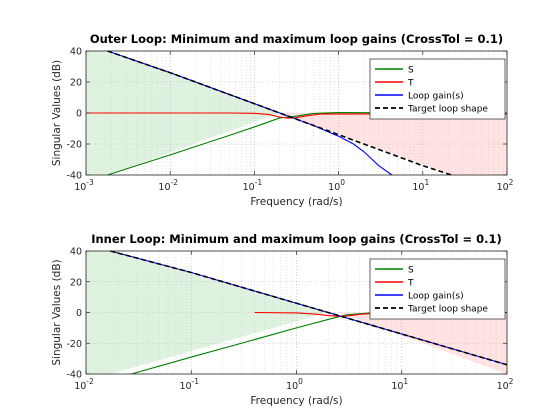 The width and height of the screenshot is (560, 420). I want to click on x-tick-label: 10⁻³, so click(84, 185).